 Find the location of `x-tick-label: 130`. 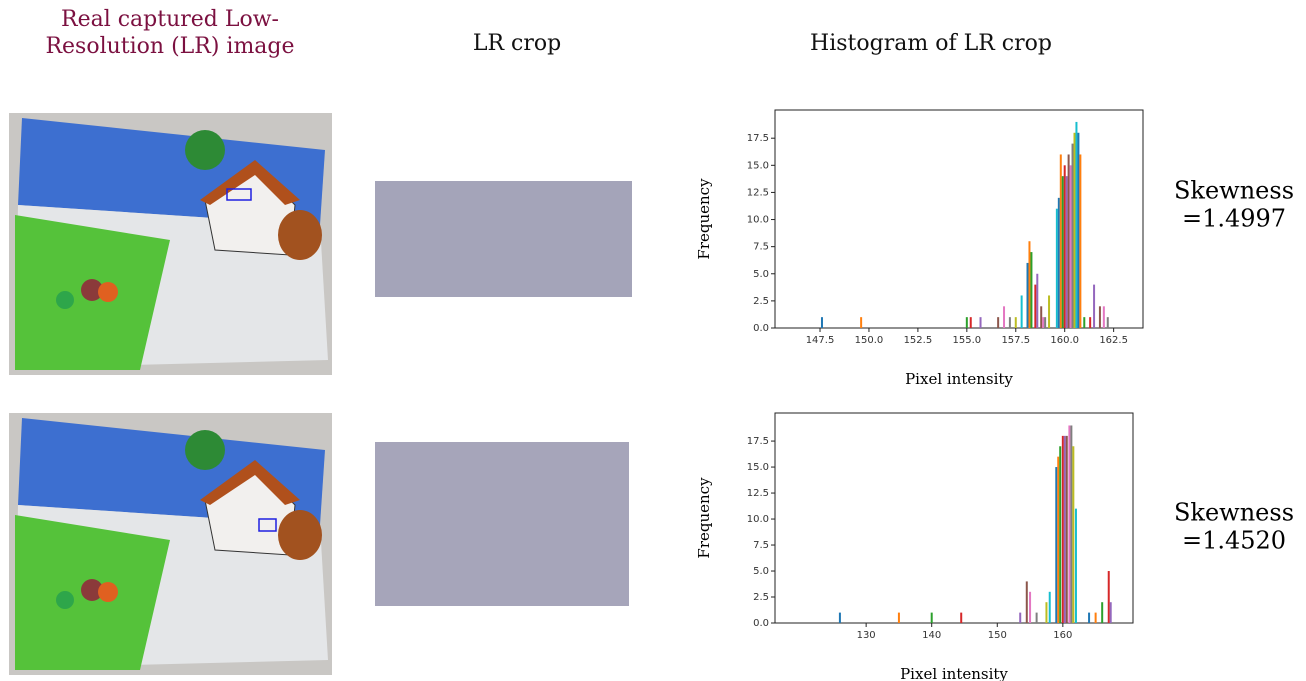

x-tick-label: 130 is located at coordinates (866, 635).